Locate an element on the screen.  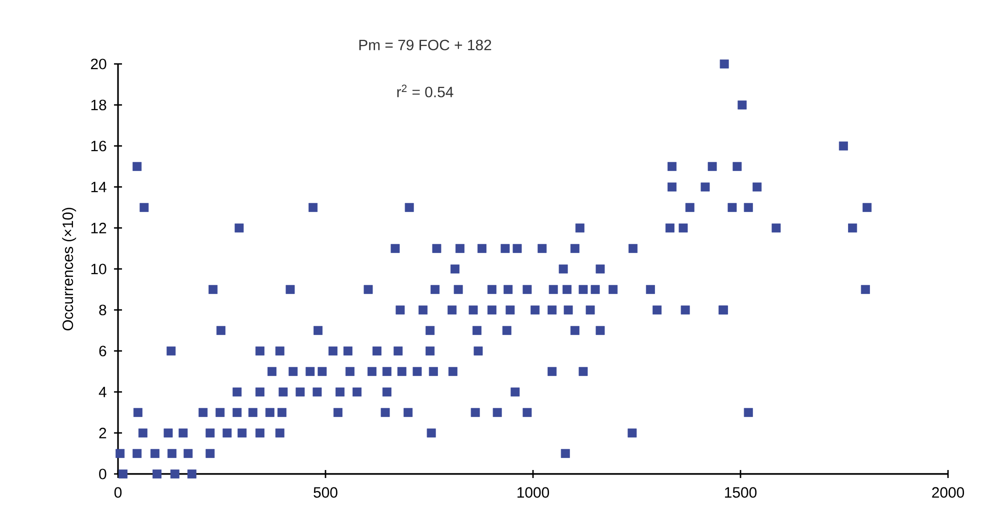
y-tick-label: 6 is located at coordinates (102, 351).